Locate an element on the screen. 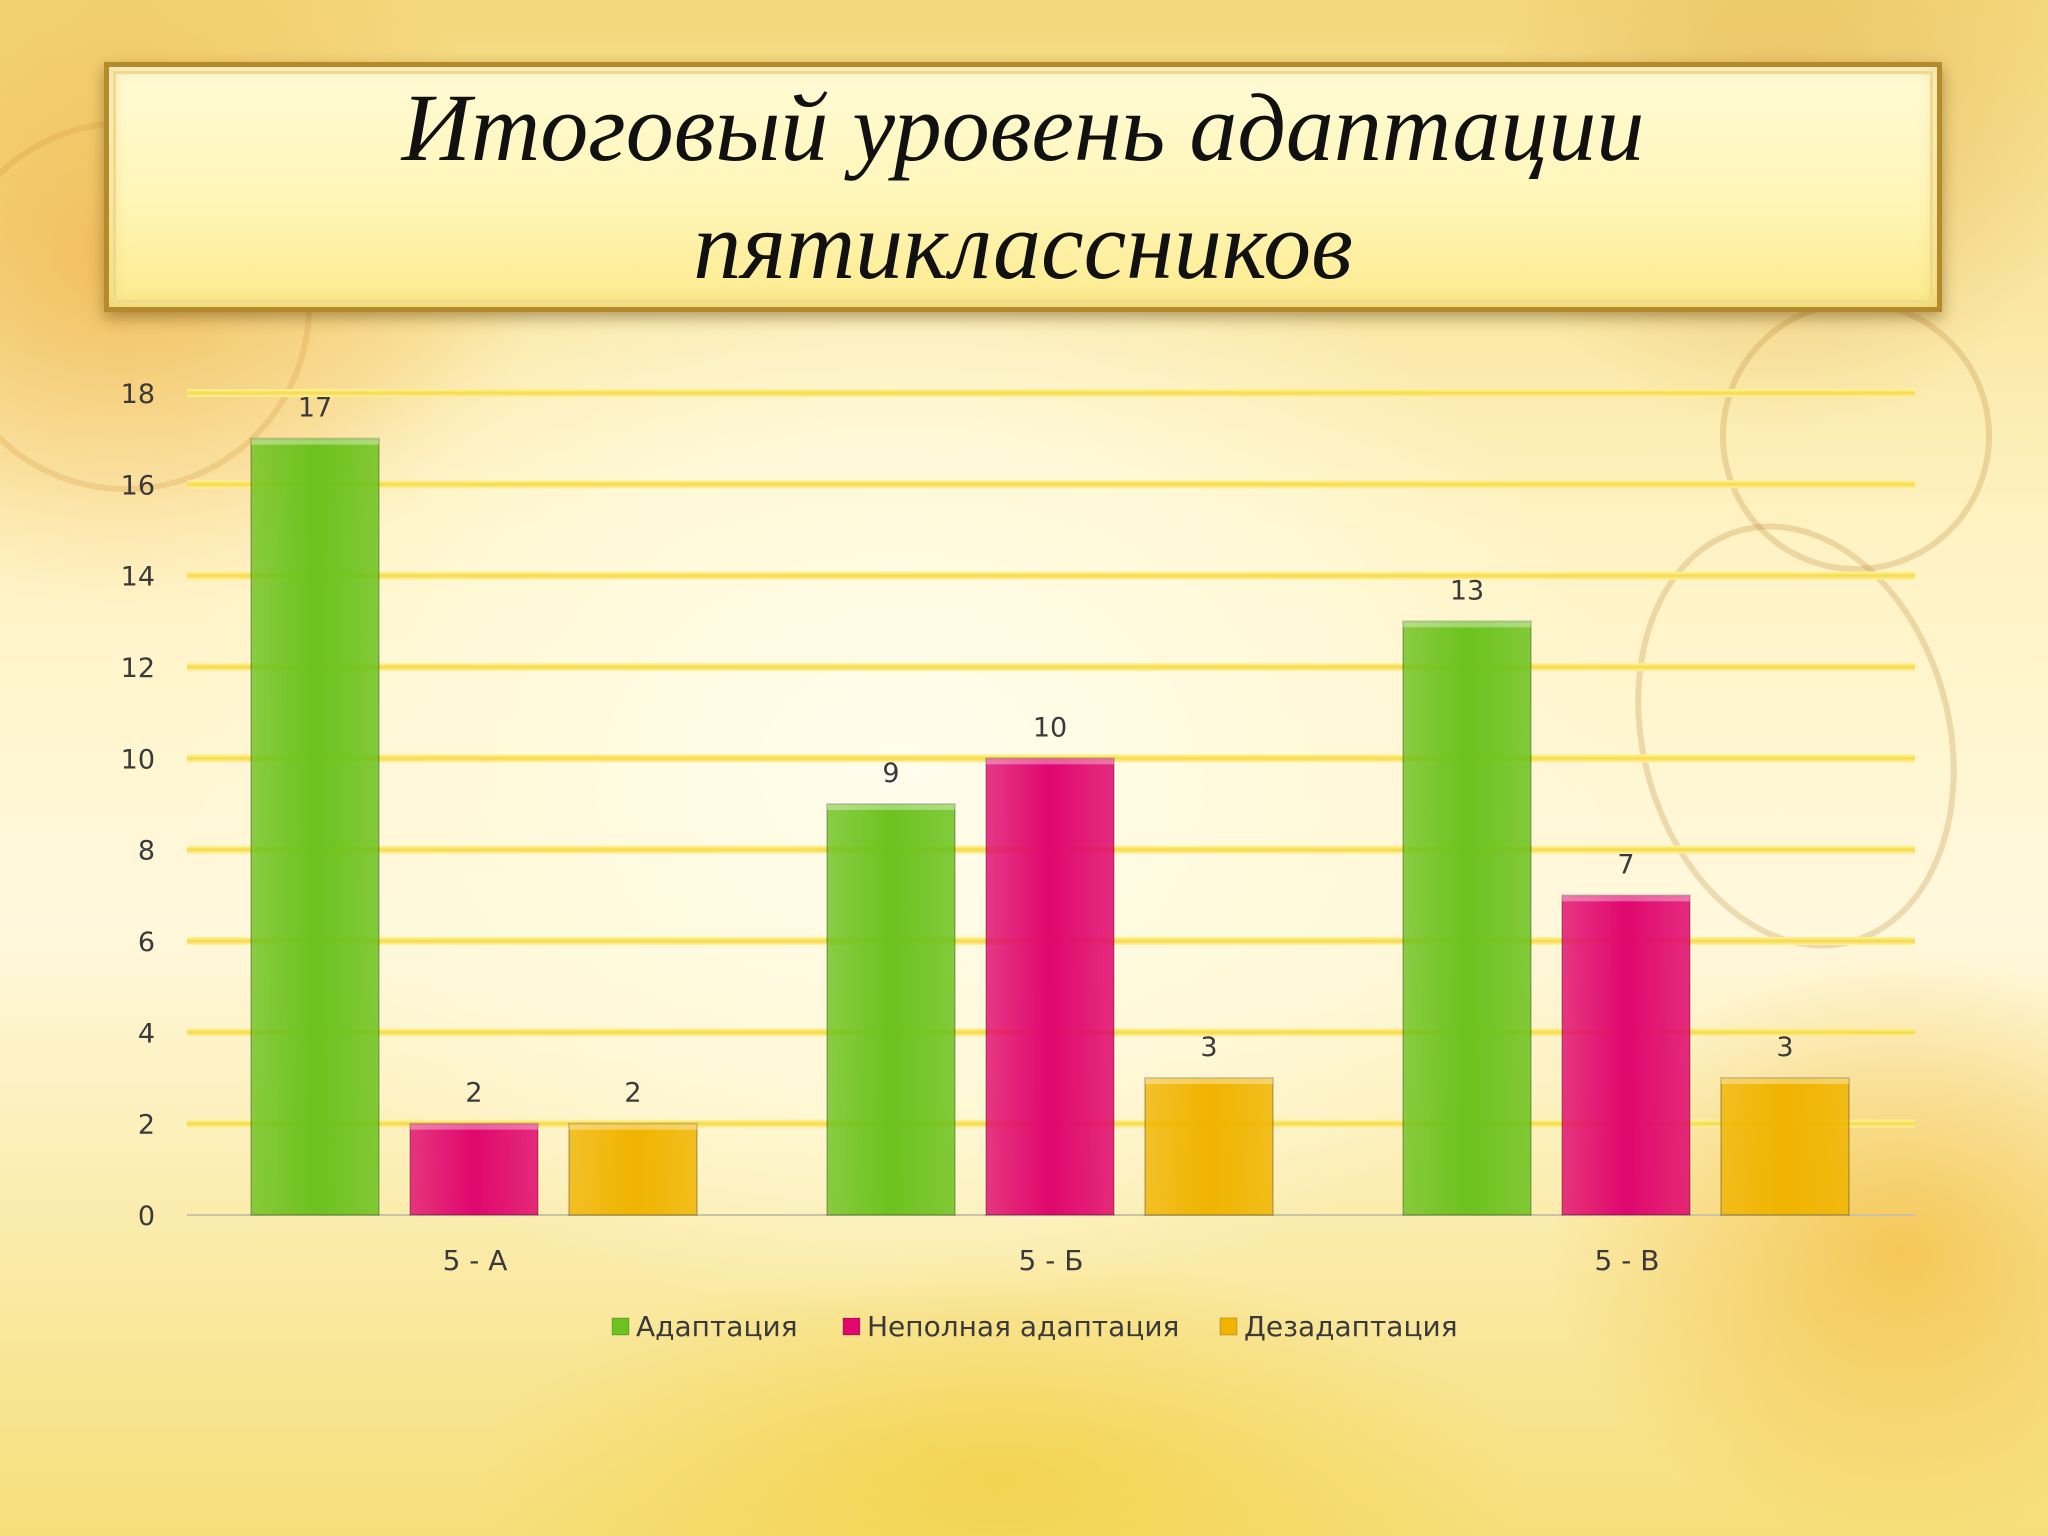 The width and height of the screenshot is (2048, 1536). data-label: 9 is located at coordinates (890, 773).